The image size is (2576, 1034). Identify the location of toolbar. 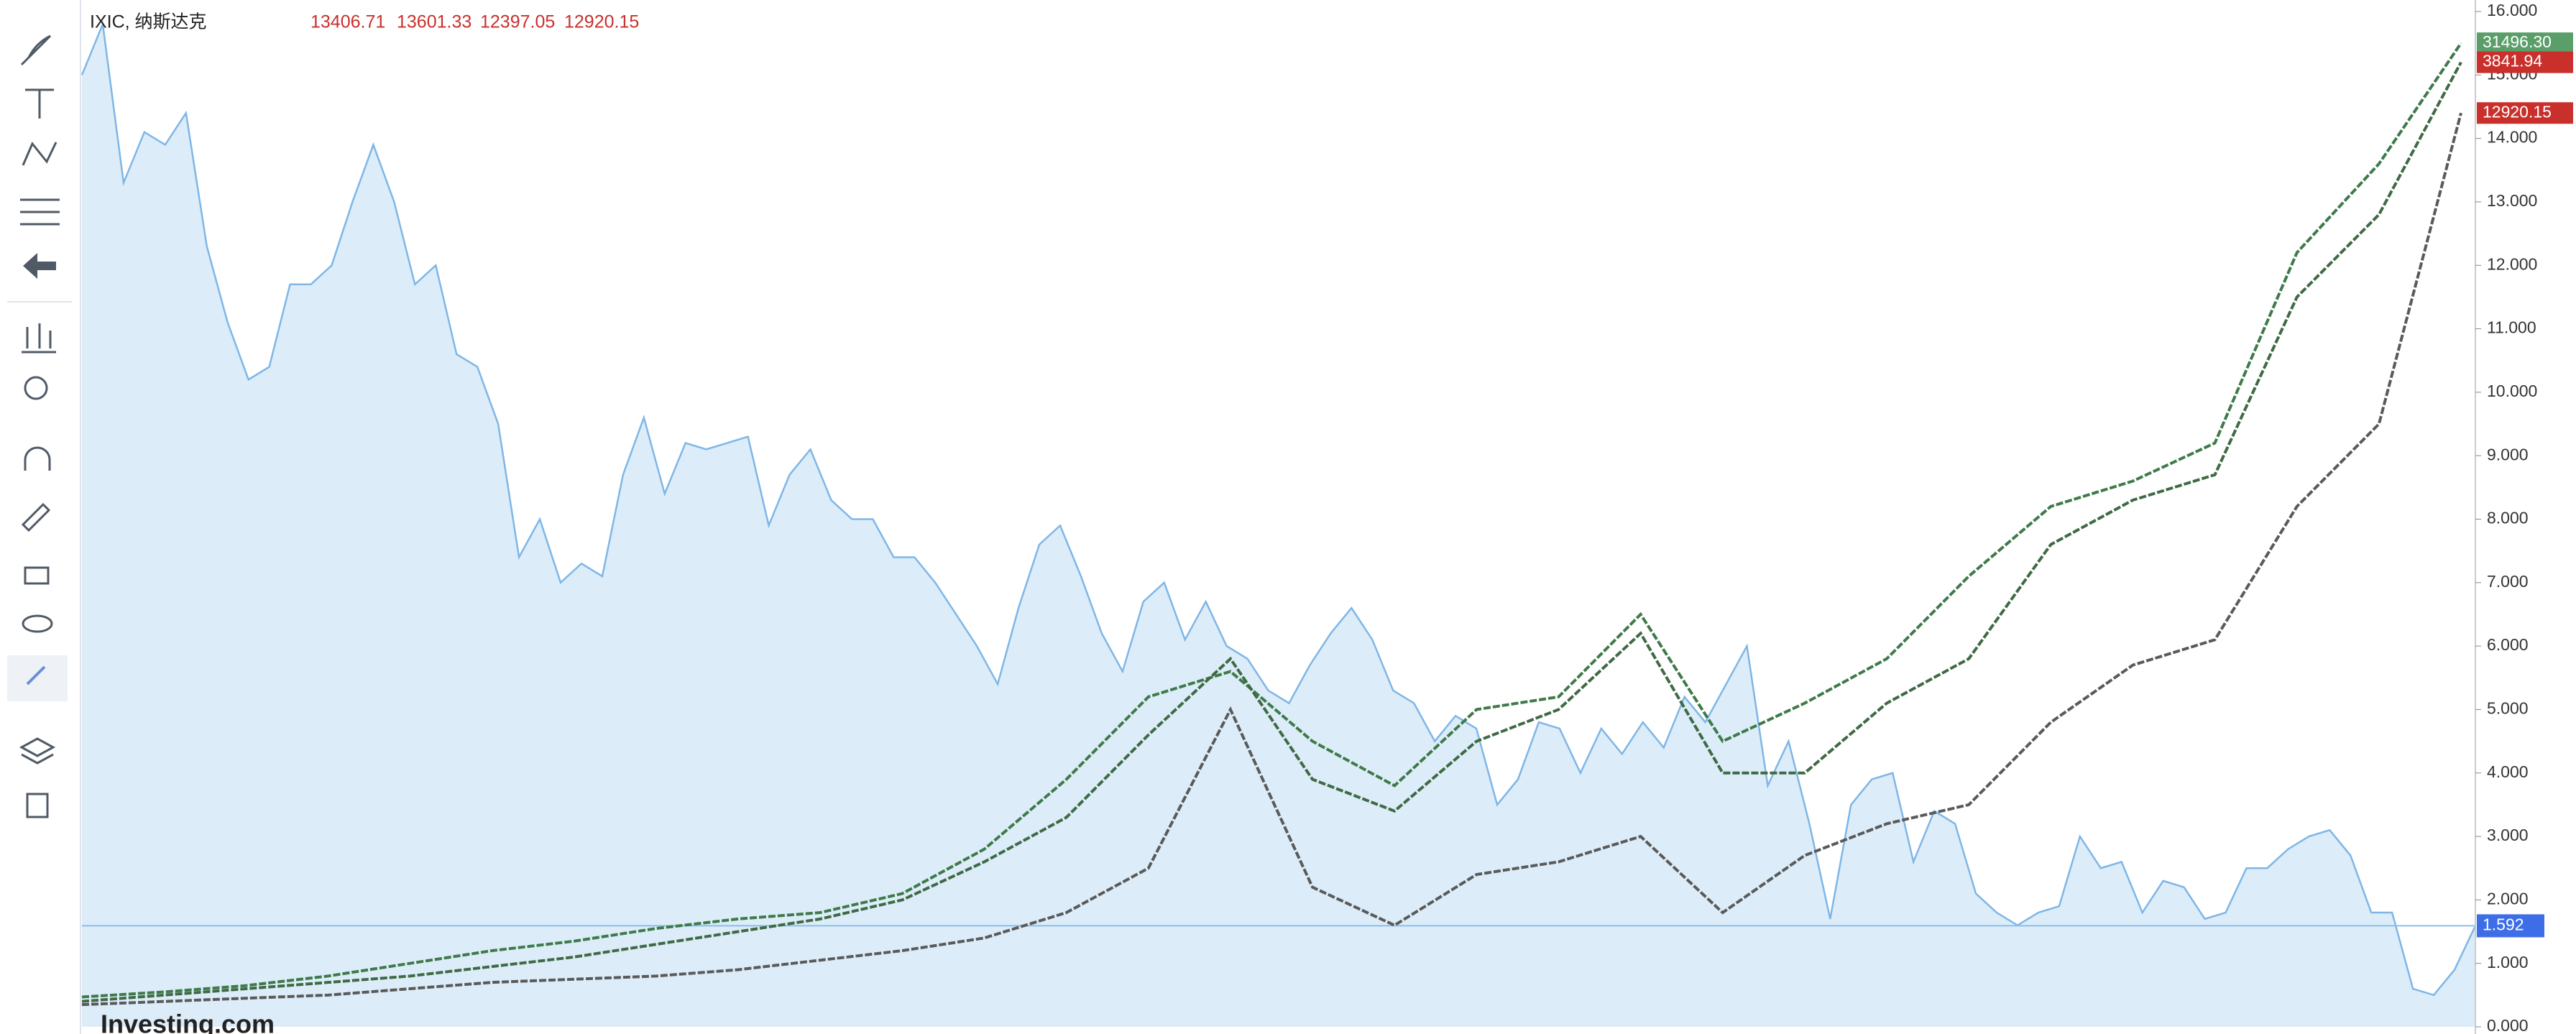
(40, 517).